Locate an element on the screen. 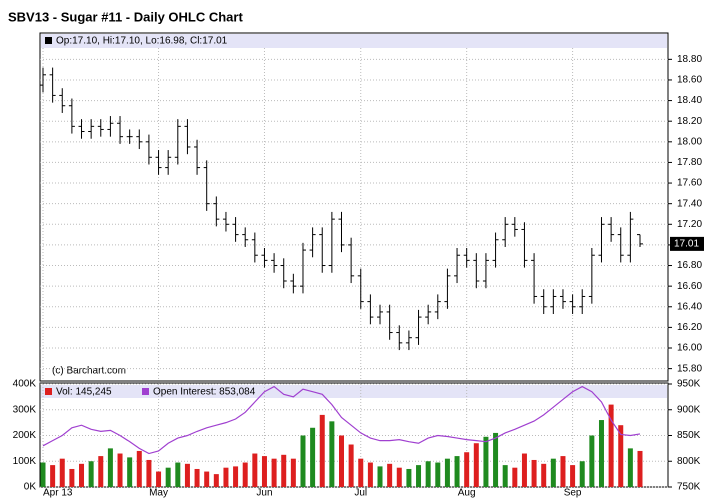 This screenshot has height=499, width=722. y-tick-label: 100K is located at coordinates (25, 461).